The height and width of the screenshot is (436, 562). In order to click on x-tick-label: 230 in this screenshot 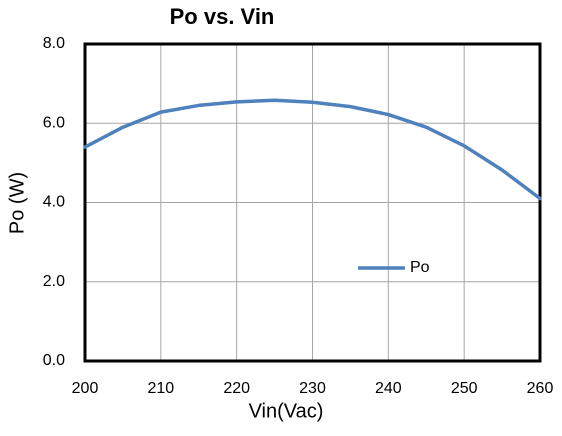, I will do `click(312, 388)`.